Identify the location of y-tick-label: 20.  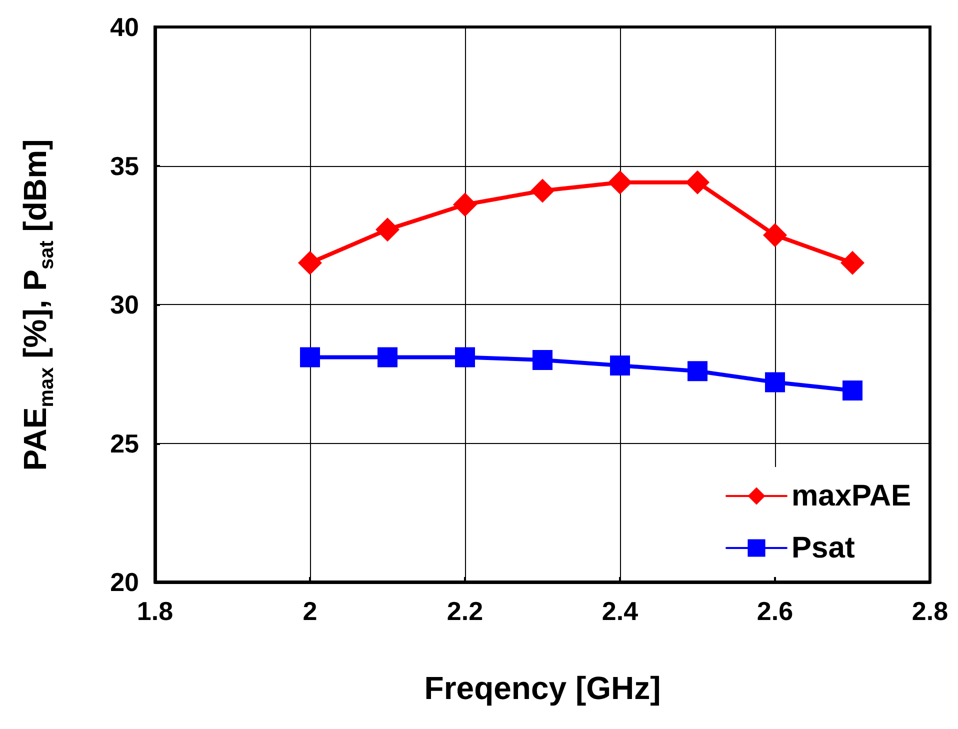
(124, 582).